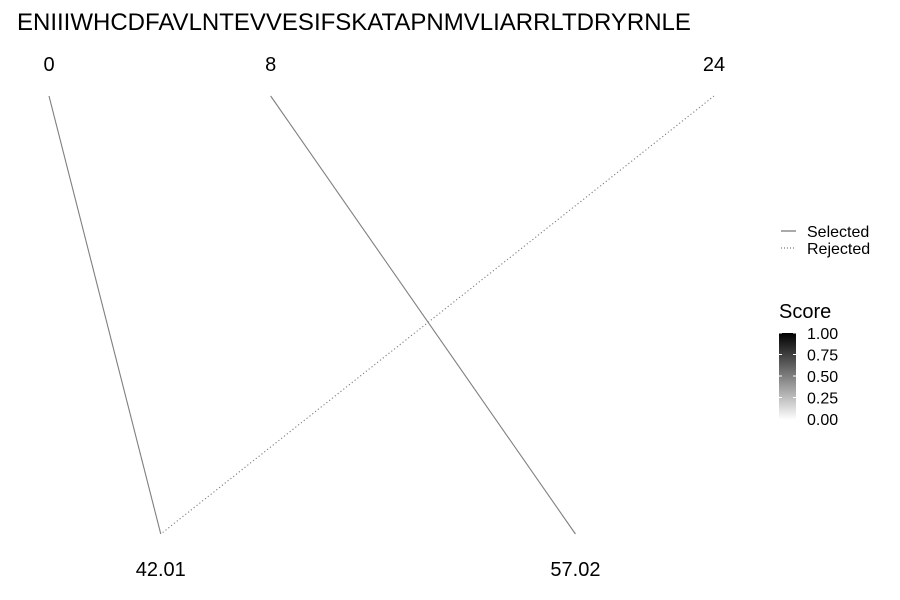 The image size is (900, 600). What do you see at coordinates (161, 570) in the screenshot?
I see `bottom-label-0: 42.01` at bounding box center [161, 570].